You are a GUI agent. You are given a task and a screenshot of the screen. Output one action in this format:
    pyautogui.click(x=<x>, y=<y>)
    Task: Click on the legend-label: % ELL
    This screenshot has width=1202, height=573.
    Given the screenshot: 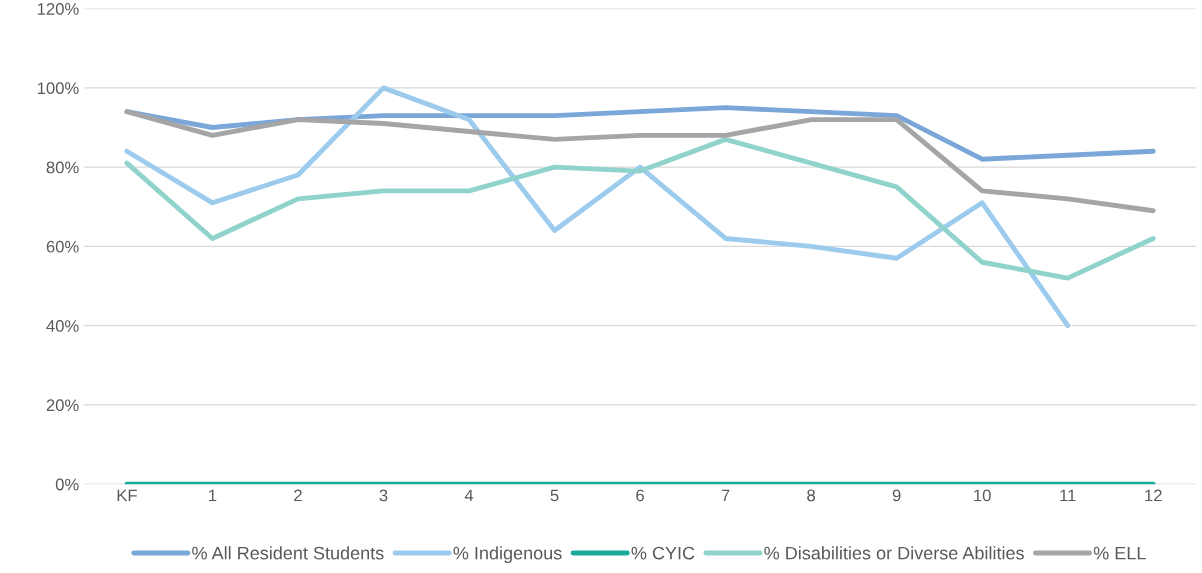 What is the action you would take?
    pyautogui.click(x=1119, y=553)
    